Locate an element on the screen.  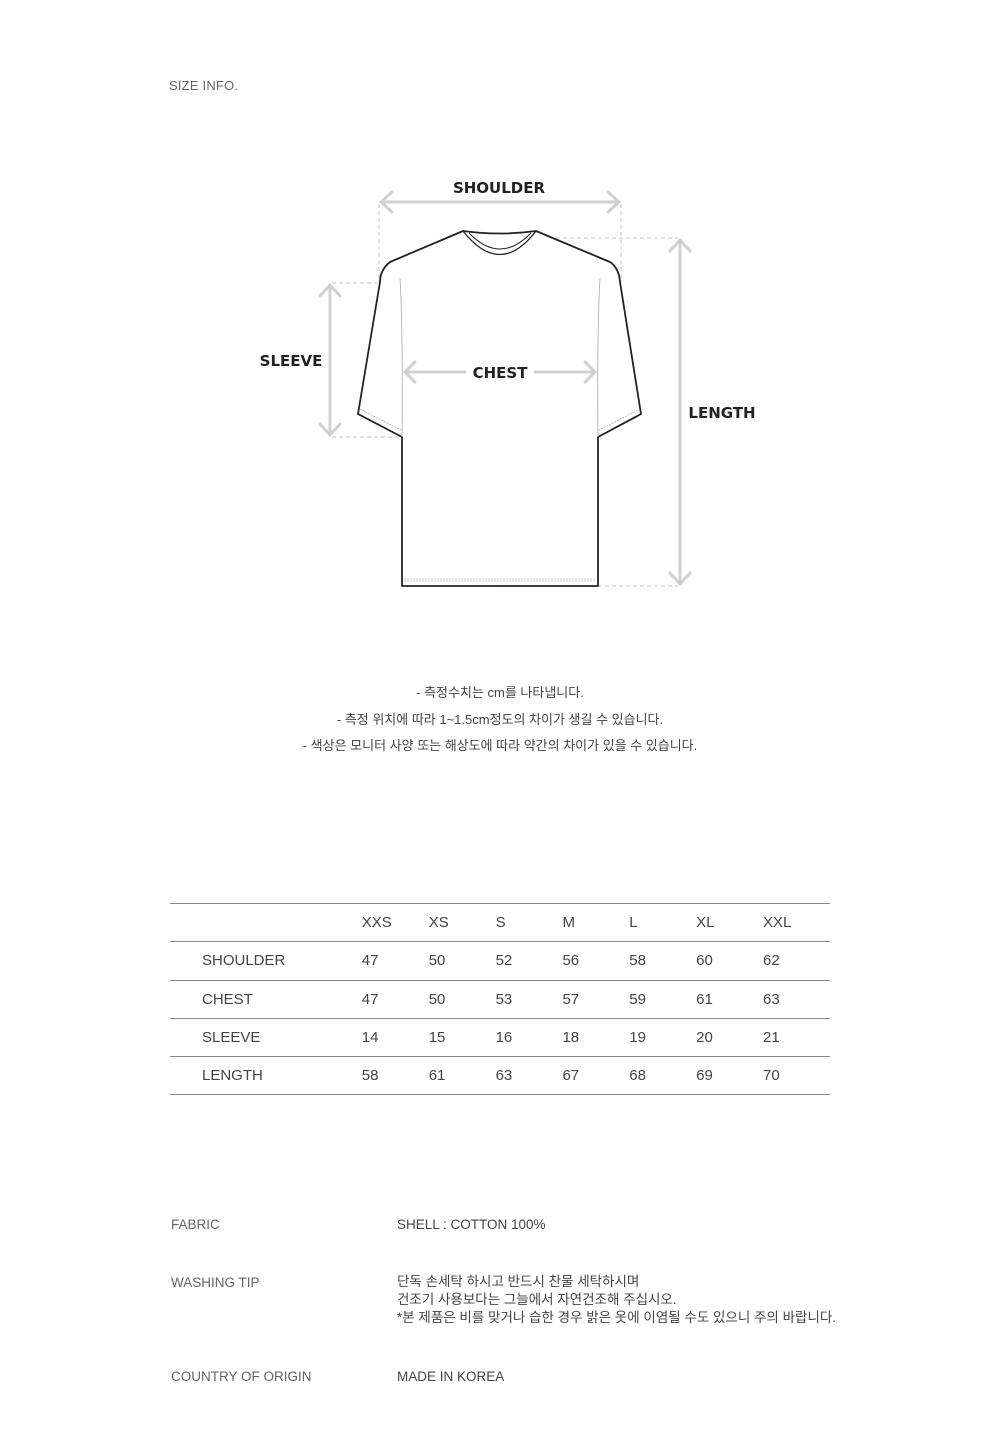
section-title: SIZE INFO. is located at coordinates (204, 85).